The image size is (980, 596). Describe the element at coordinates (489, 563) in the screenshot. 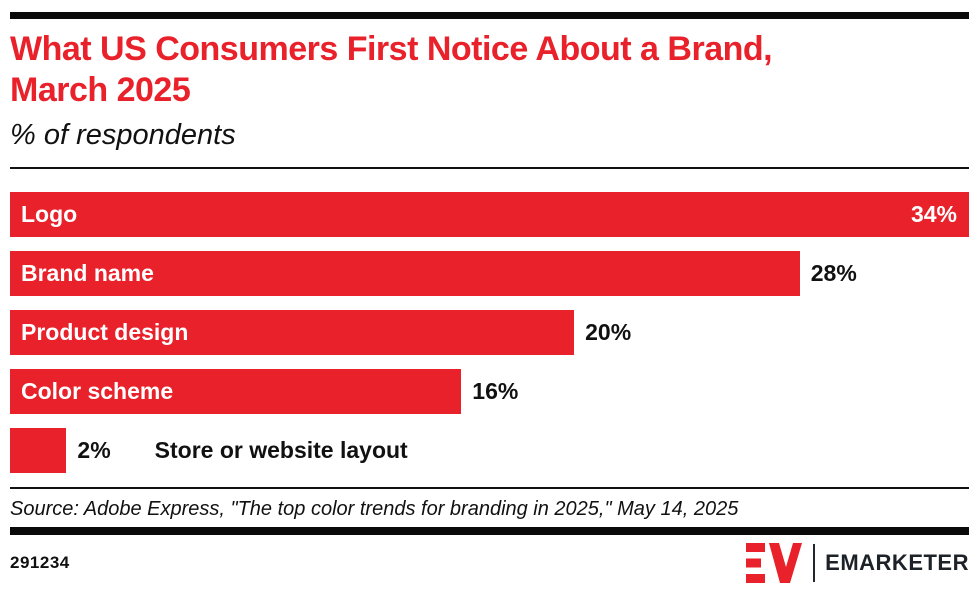

I see `footer-bar: 291234 EMARKETER` at that location.